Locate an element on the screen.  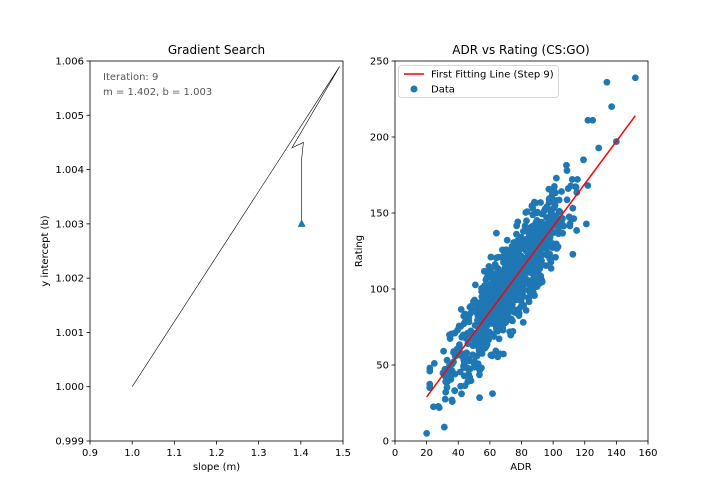
y-tick-label: 1.006 is located at coordinates (69, 62).